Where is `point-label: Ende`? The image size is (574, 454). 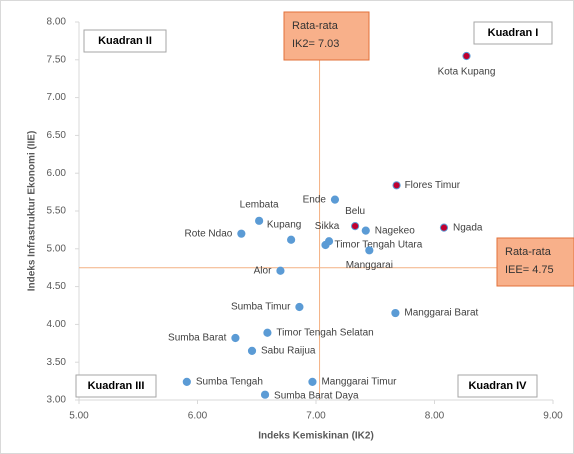 point-label: Ende is located at coordinates (315, 199).